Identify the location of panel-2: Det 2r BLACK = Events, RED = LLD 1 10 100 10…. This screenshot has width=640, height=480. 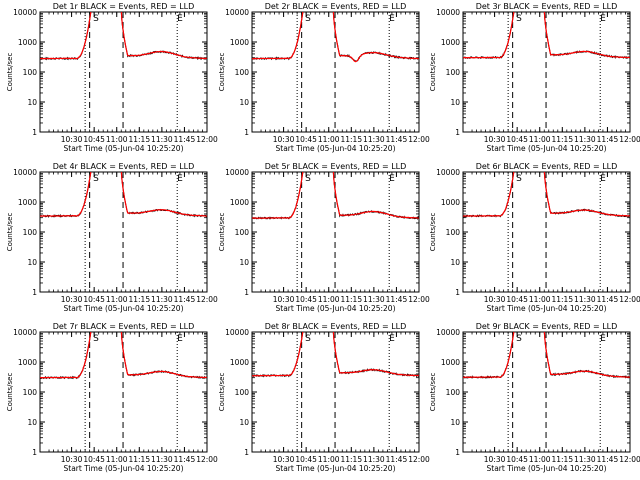
(324, 77).